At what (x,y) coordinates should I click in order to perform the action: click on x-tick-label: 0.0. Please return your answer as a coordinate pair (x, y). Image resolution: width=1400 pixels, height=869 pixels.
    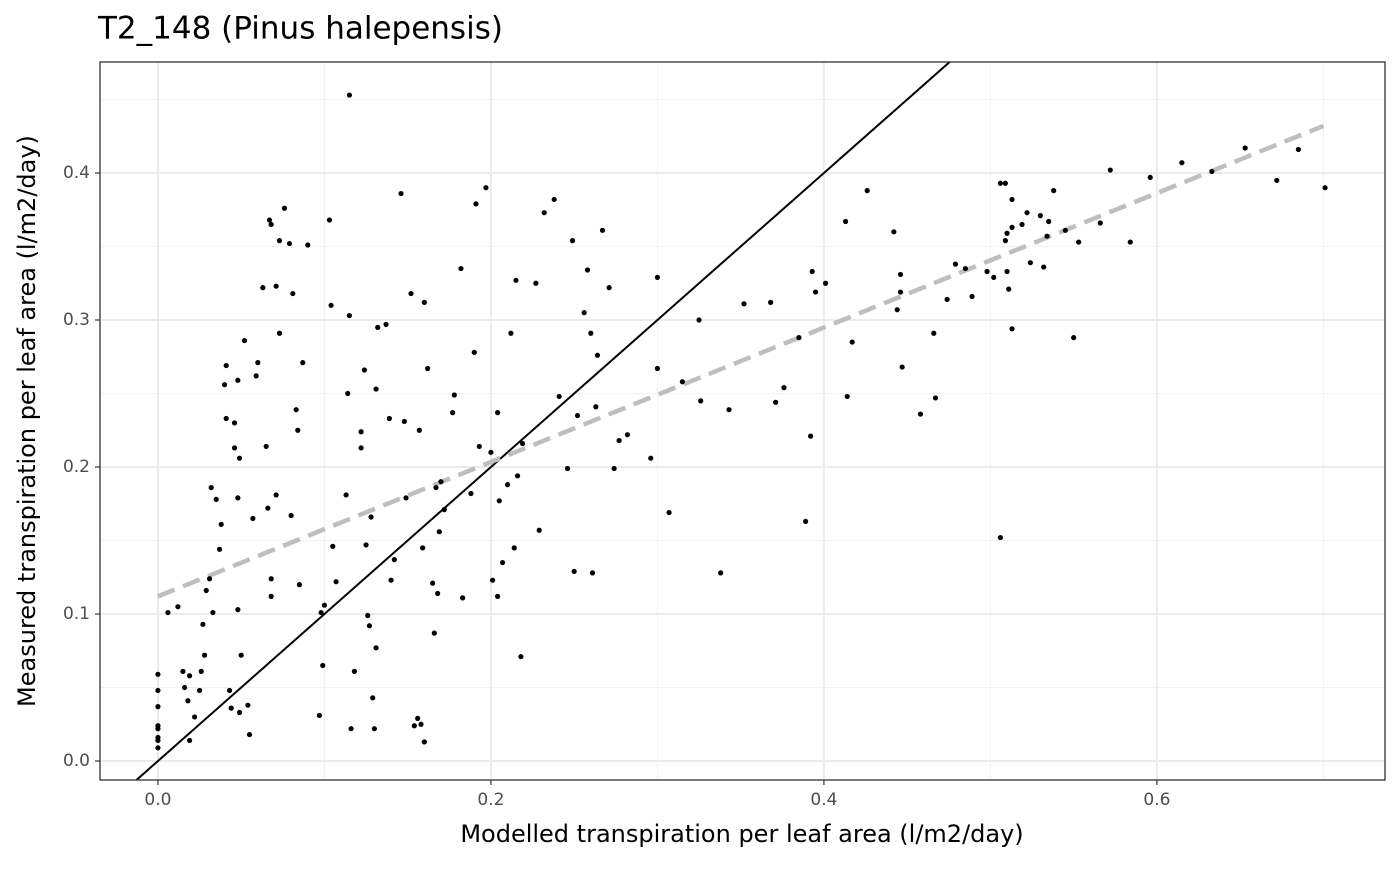
    Looking at the image, I should click on (157, 800).